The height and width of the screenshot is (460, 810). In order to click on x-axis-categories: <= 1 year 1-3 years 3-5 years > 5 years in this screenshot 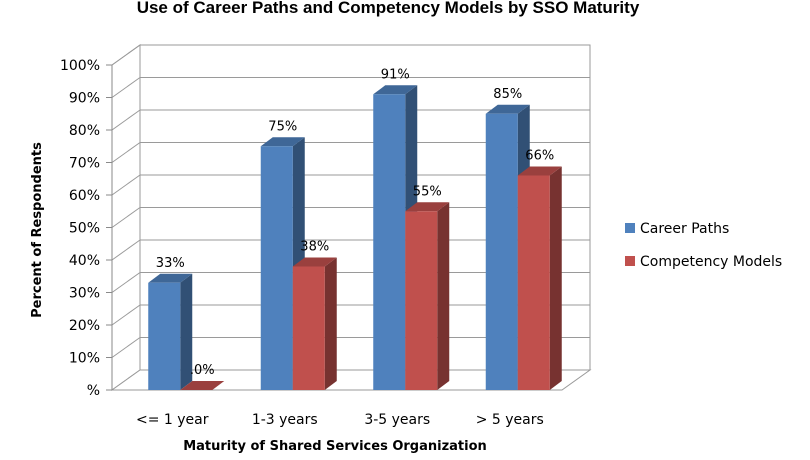, I will do `click(340, 420)`.